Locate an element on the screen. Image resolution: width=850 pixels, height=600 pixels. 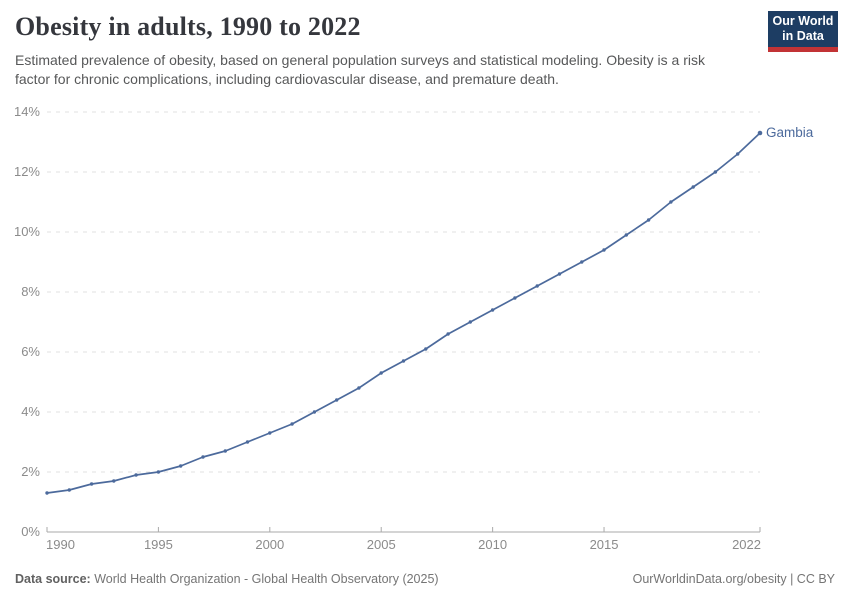
y-tick-label: 2% is located at coordinates (30, 471).